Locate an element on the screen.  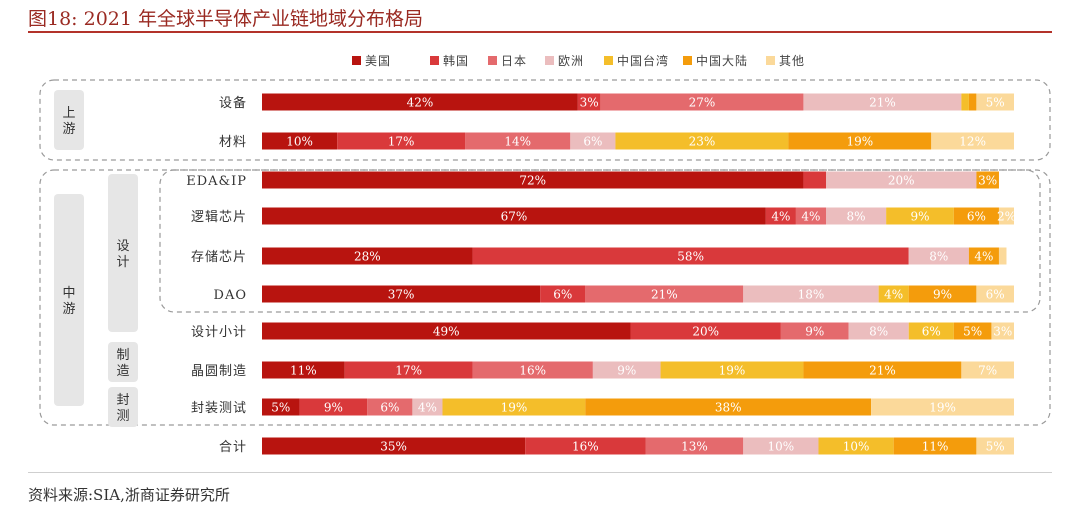
legend-item: 韩国 is located at coordinates (449, 60).